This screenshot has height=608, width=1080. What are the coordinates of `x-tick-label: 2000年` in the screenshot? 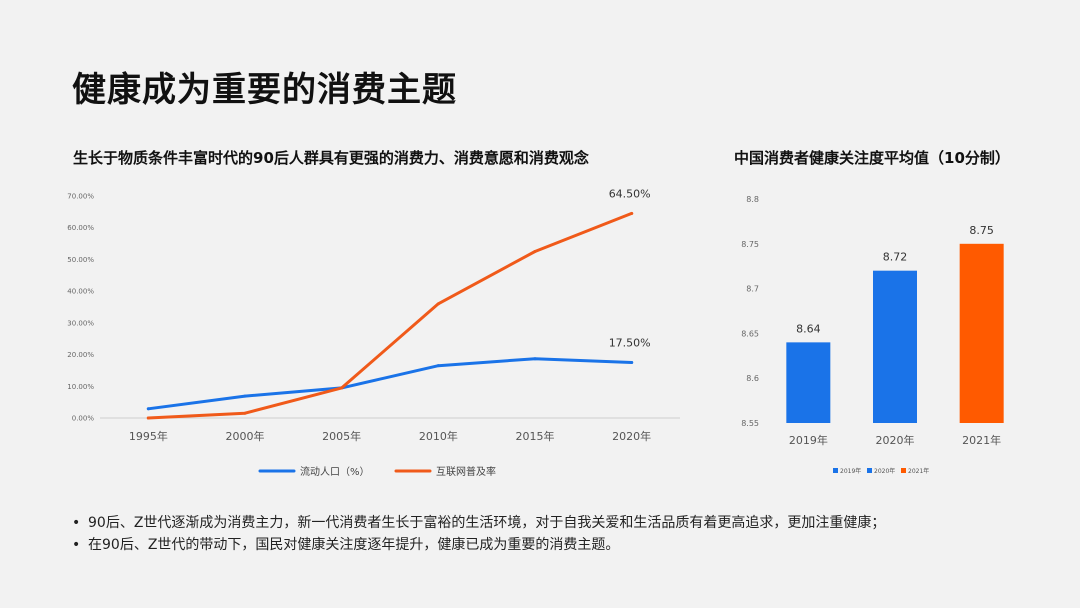 It's located at (245, 436).